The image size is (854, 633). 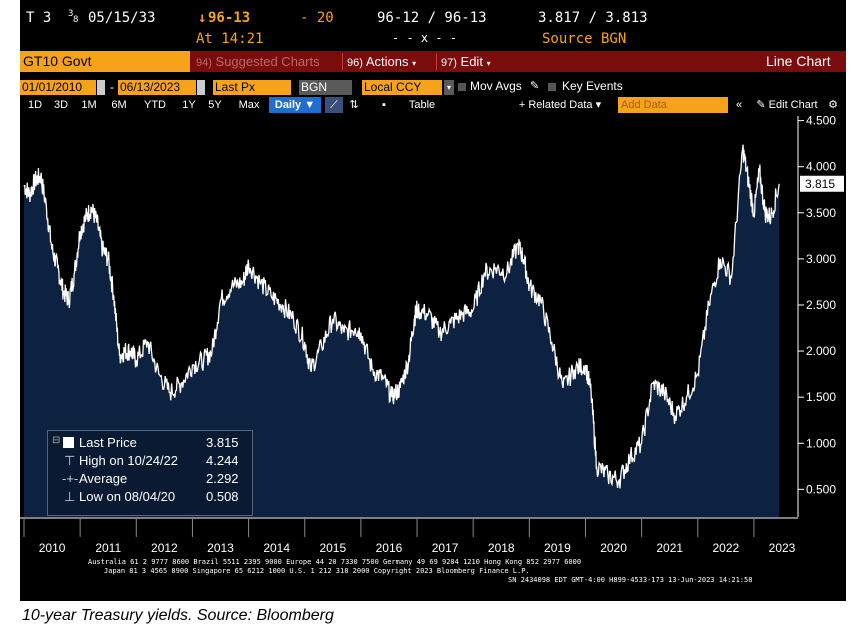 I want to click on actions-button: 96) Actions ▾, so click(x=381, y=61).